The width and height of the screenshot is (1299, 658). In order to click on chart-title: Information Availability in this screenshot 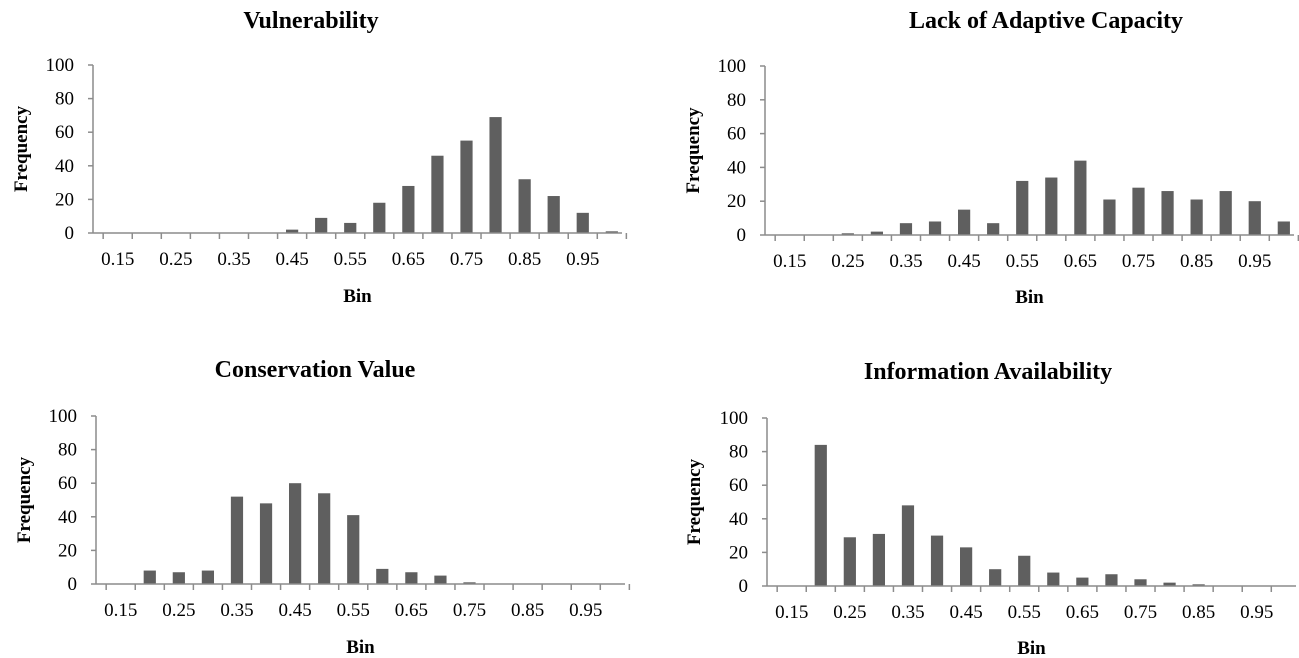, I will do `click(988, 372)`.